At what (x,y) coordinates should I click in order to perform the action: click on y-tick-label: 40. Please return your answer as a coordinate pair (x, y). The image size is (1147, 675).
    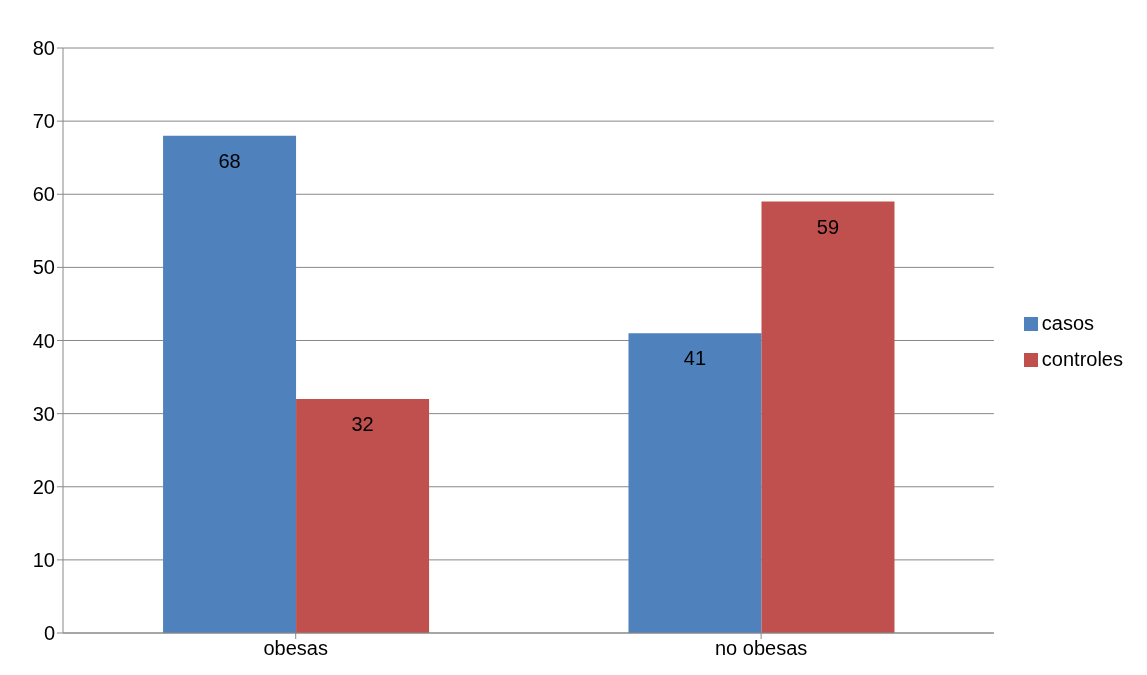
    Looking at the image, I should click on (43, 340).